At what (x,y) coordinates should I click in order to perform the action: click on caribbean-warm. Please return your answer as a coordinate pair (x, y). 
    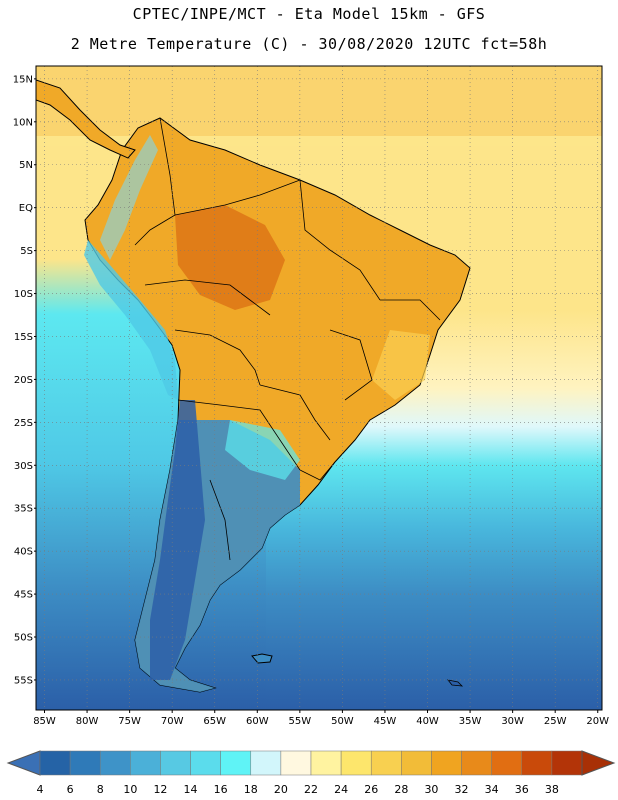
    Looking at the image, I should click on (319, 101).